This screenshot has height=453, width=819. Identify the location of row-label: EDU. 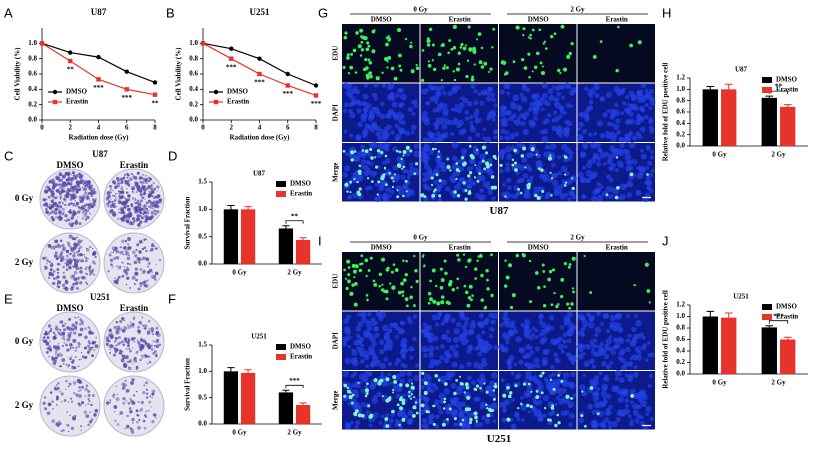
(336, 281).